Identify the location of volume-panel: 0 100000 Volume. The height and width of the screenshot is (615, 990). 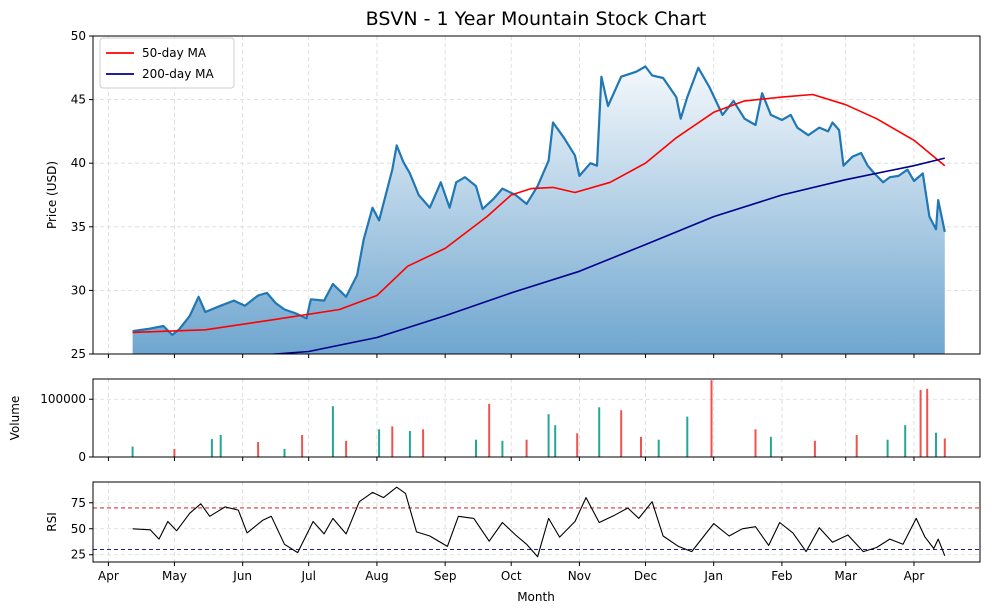
(494, 421).